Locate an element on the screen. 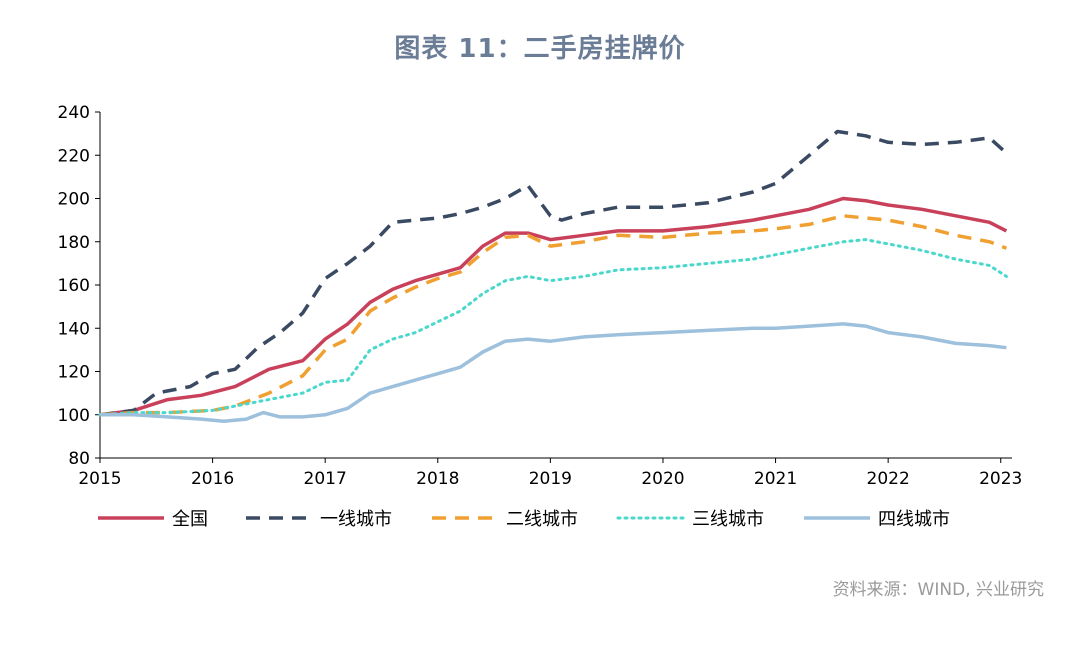  x-tick-label: 2016 is located at coordinates (212, 479).